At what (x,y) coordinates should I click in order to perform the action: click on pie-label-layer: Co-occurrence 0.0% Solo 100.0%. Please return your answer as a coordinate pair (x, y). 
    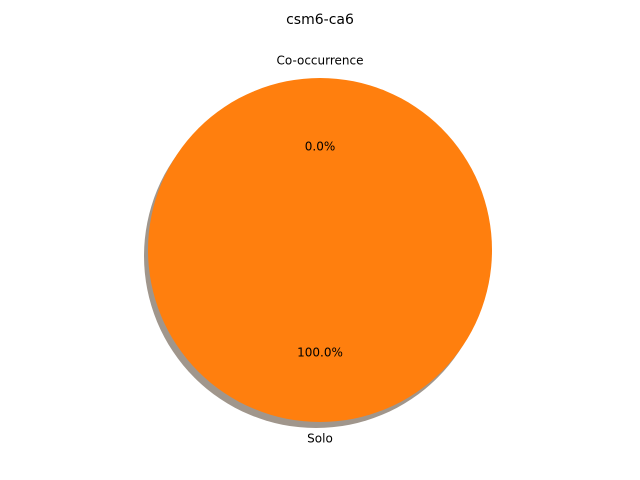
    Looking at the image, I should click on (320, 249).